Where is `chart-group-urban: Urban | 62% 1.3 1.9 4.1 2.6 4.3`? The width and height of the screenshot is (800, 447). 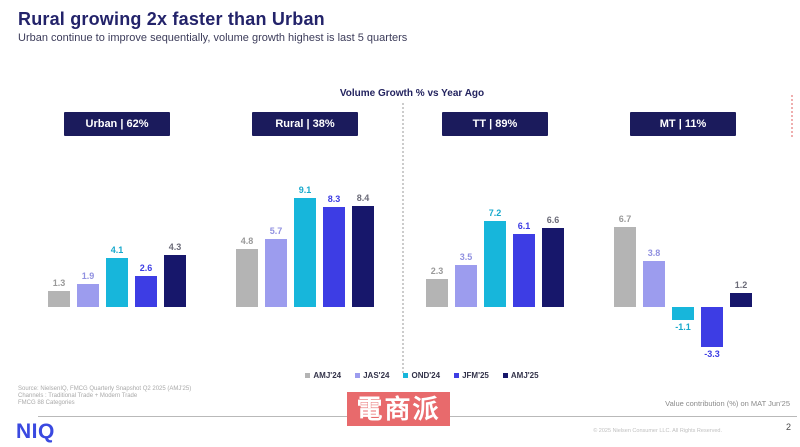
chart-group-urban: Urban | 62% 1.3 1.9 4.1 2.6 4.3 is located at coordinates (117, 237).